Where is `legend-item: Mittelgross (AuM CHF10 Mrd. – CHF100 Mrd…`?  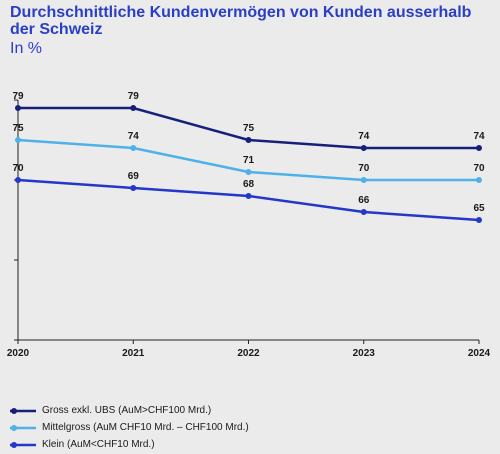
legend-item: Mittelgross (AuM CHF10 Mrd. – CHF100 Mrd… is located at coordinates (129, 427).